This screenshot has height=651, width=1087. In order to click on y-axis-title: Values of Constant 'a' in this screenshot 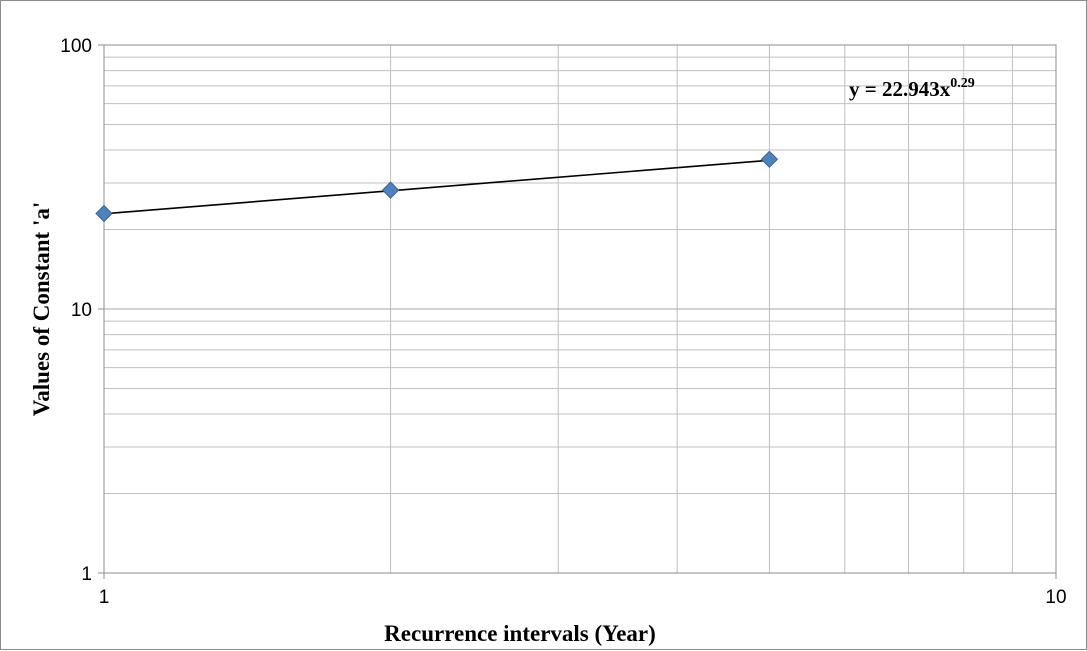, I will do `click(41, 309)`.